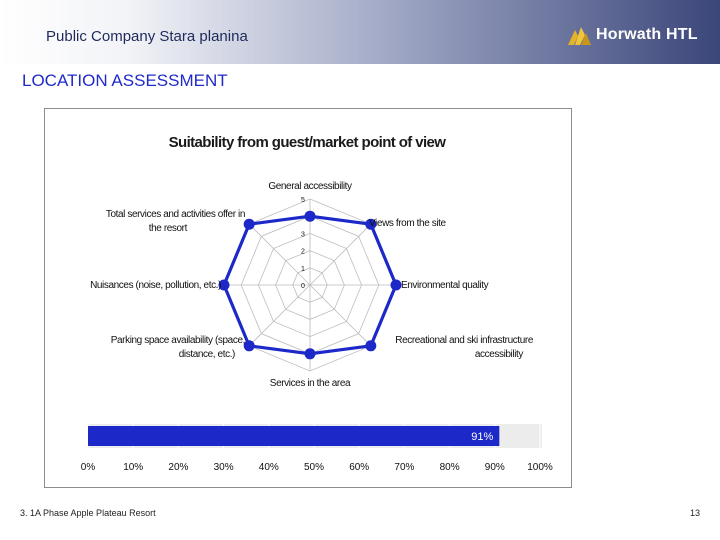 The width and height of the screenshot is (720, 540). What do you see at coordinates (303, 269) in the screenshot?
I see `radar-scale-tick: 1` at bounding box center [303, 269].